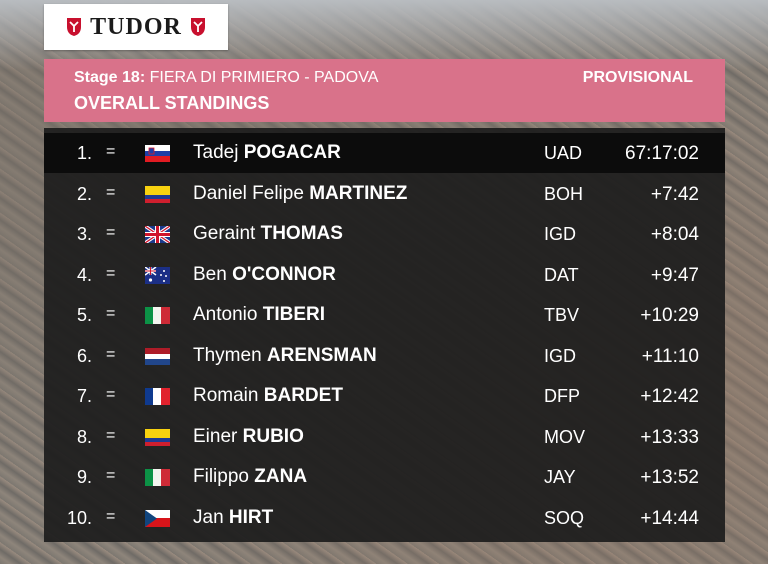  I want to click on rider-name: Einer RUBIO, so click(248, 437).